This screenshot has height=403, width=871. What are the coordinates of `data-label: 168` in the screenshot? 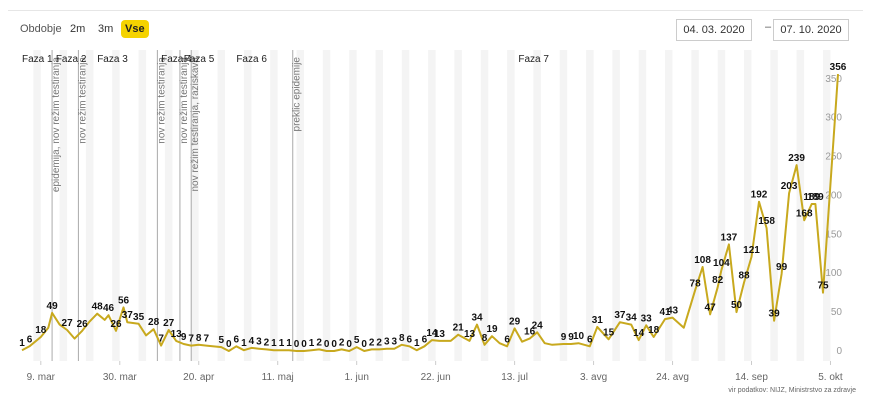 It's located at (804, 213).